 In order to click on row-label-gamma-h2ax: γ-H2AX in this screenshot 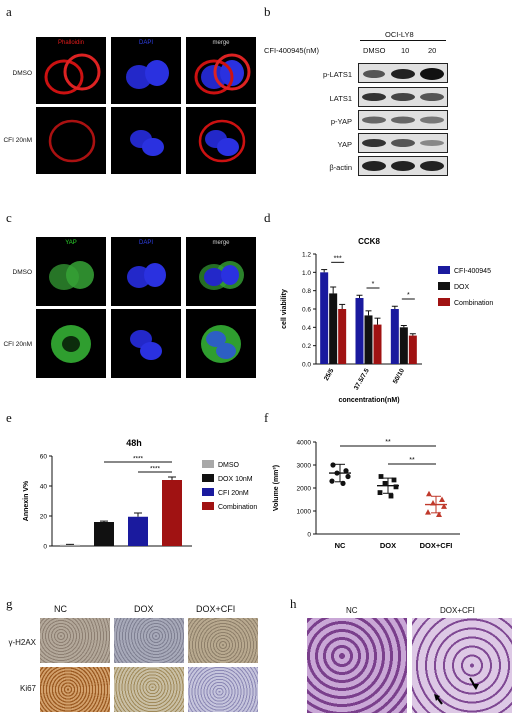, I will do `click(22, 642)`.